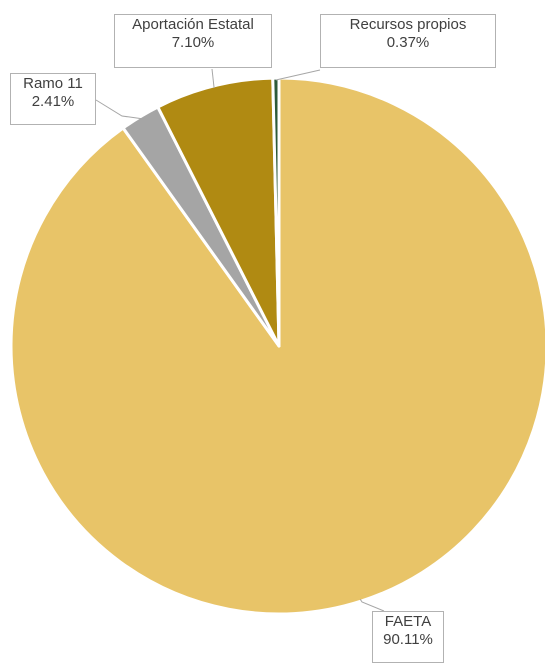 This screenshot has height=664, width=545. What do you see at coordinates (408, 639) in the screenshot?
I see `data-label-percent: 90.11%` at bounding box center [408, 639].